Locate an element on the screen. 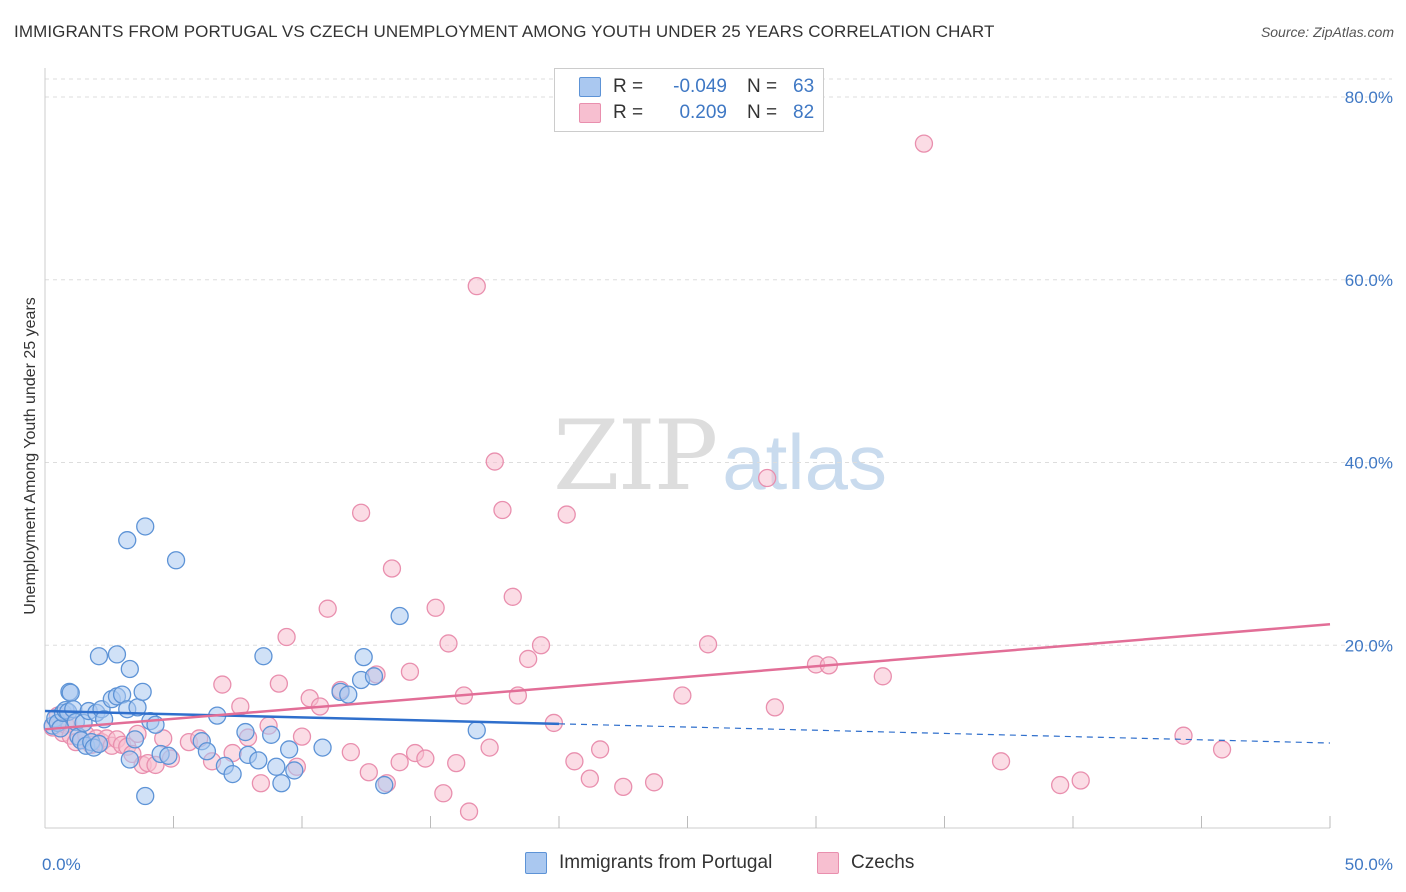 The height and width of the screenshot is (892, 1406). legend-n-value: 82 is located at coordinates (804, 112).